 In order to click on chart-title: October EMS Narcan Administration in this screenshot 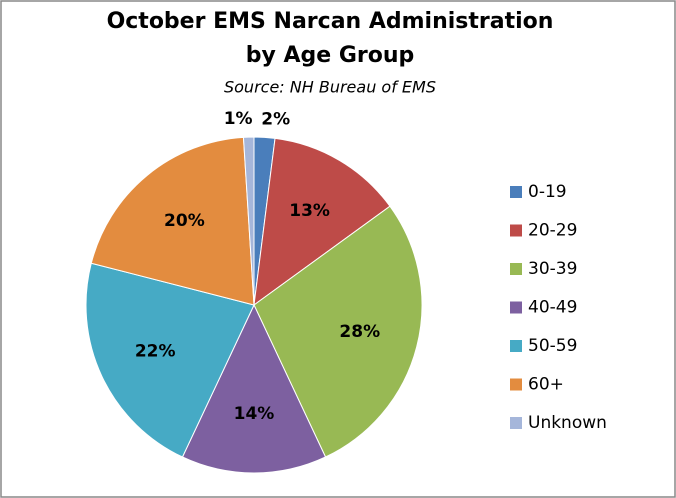, I will do `click(330, 21)`.